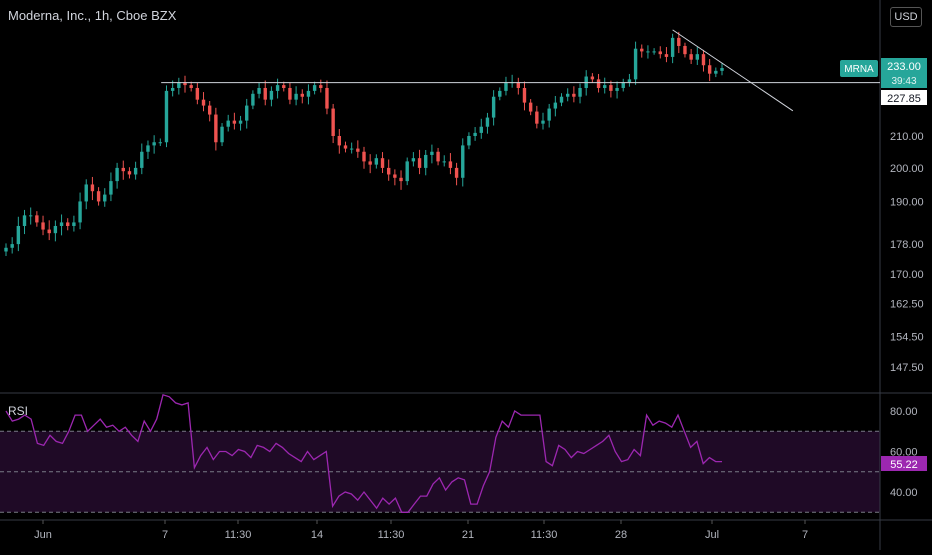 The image size is (932, 555). Describe the element at coordinates (907, 169) in the screenshot. I see `price-tick-label: 200.00` at that location.